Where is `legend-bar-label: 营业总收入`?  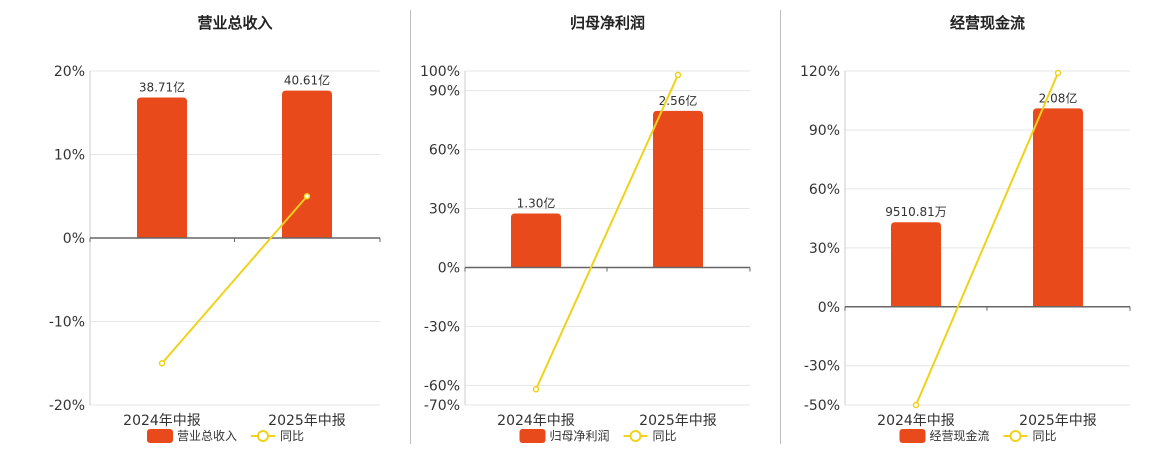
legend-bar-label: 营业总收入 is located at coordinates (207, 436).